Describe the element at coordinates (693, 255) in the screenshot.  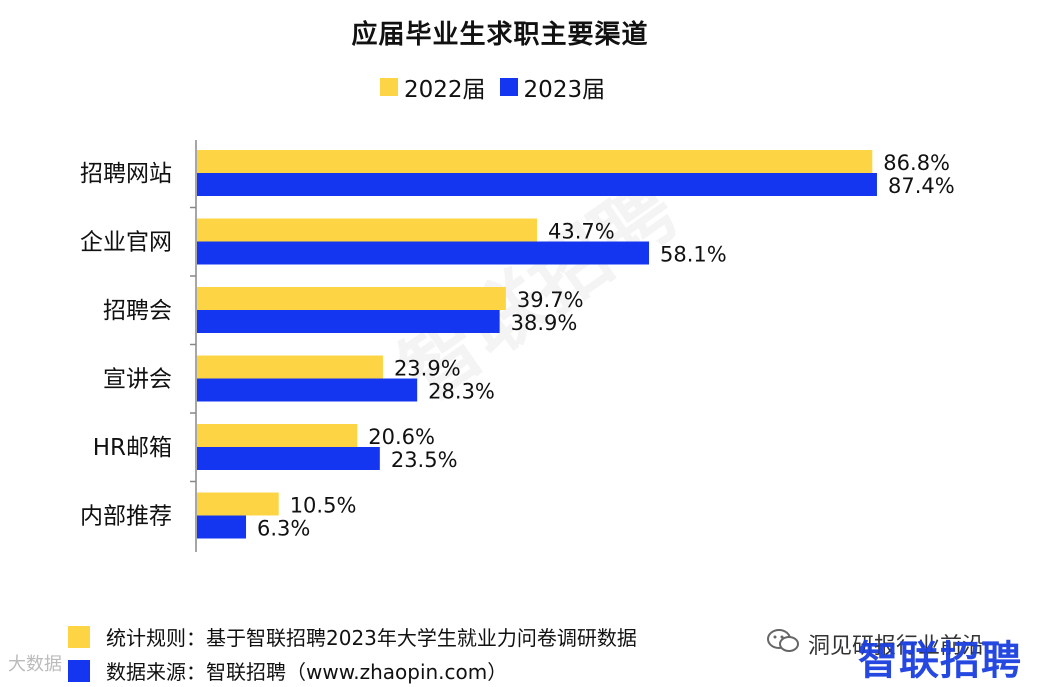
I see `data-label: 58.1%` at that location.